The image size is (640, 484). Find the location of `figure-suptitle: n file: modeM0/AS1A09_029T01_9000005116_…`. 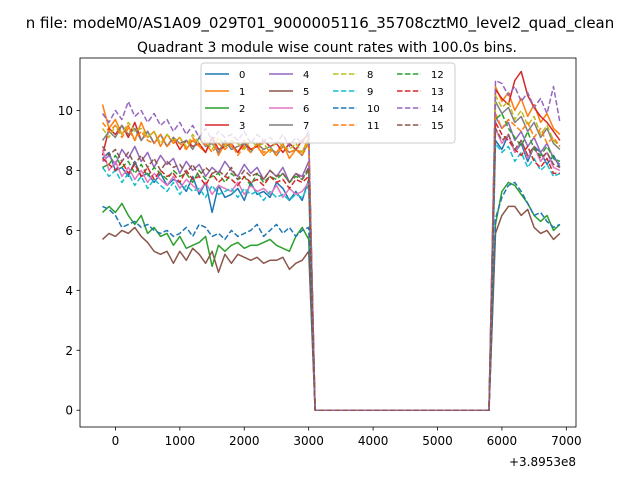

figure-suptitle: n file: modeM0/AS1A09_029T01_9000005116_… is located at coordinates (320, 23).